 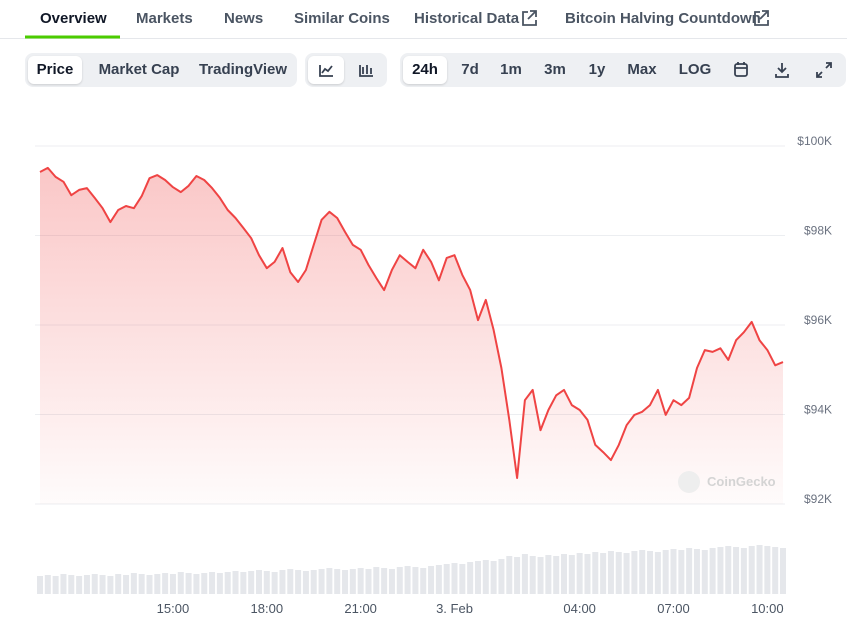 I want to click on x-tick-label: 07:00, so click(x=673, y=608).